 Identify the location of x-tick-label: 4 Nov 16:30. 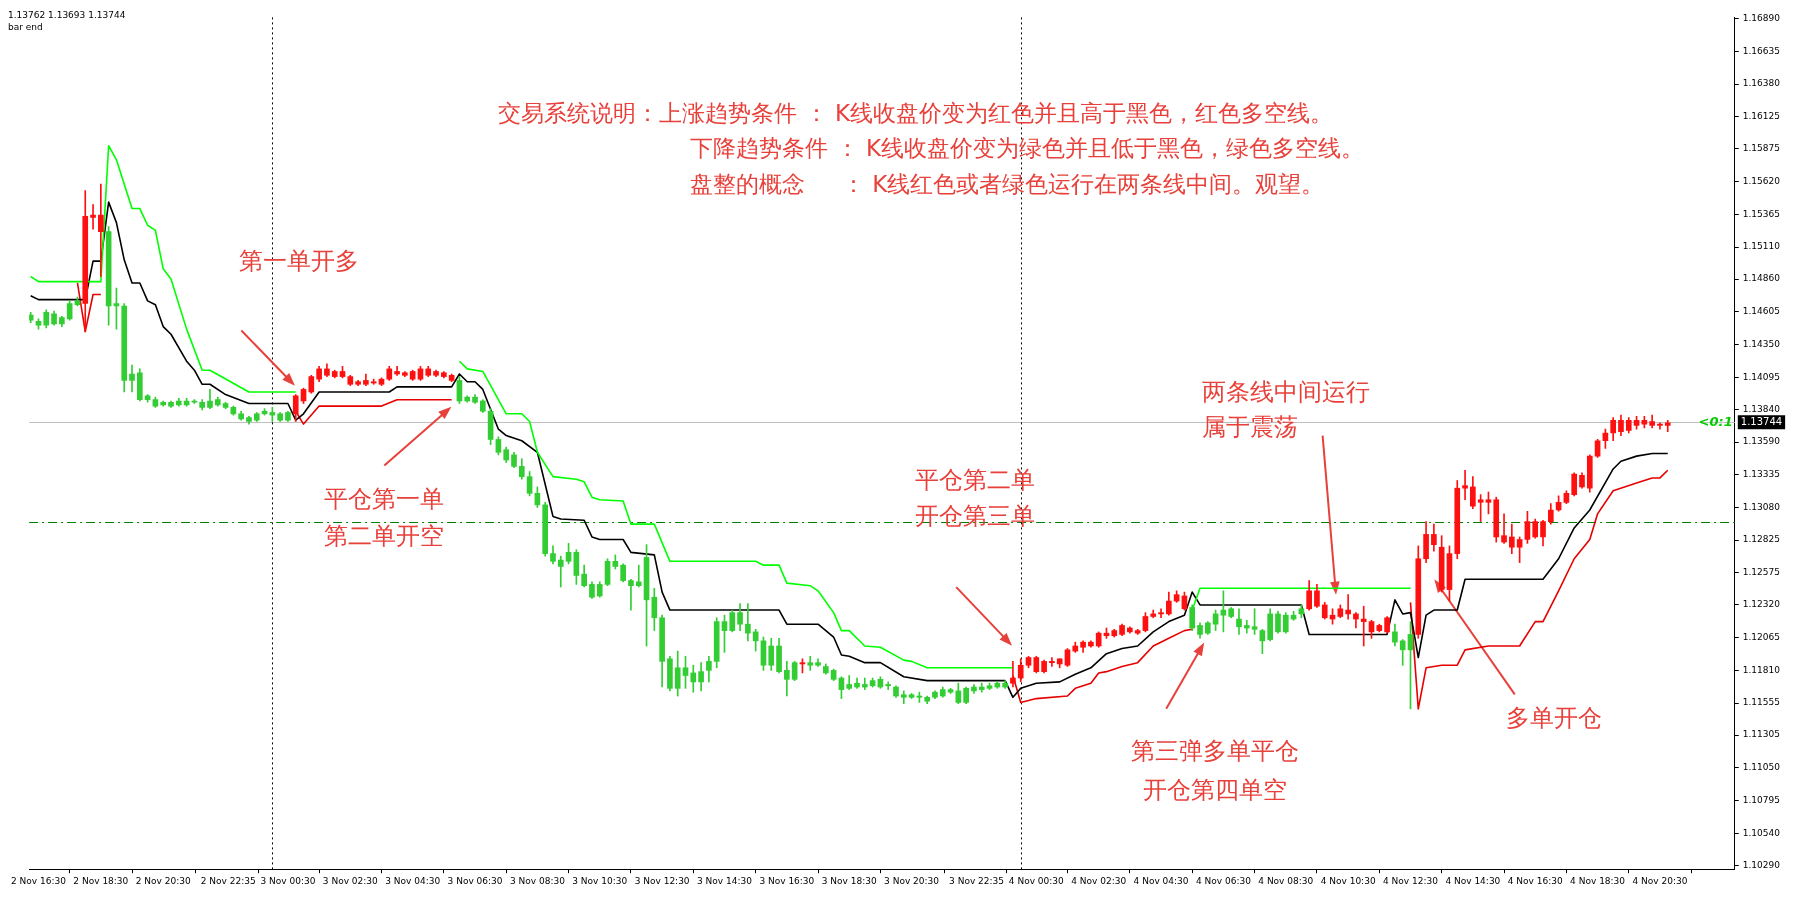
(1535, 880).